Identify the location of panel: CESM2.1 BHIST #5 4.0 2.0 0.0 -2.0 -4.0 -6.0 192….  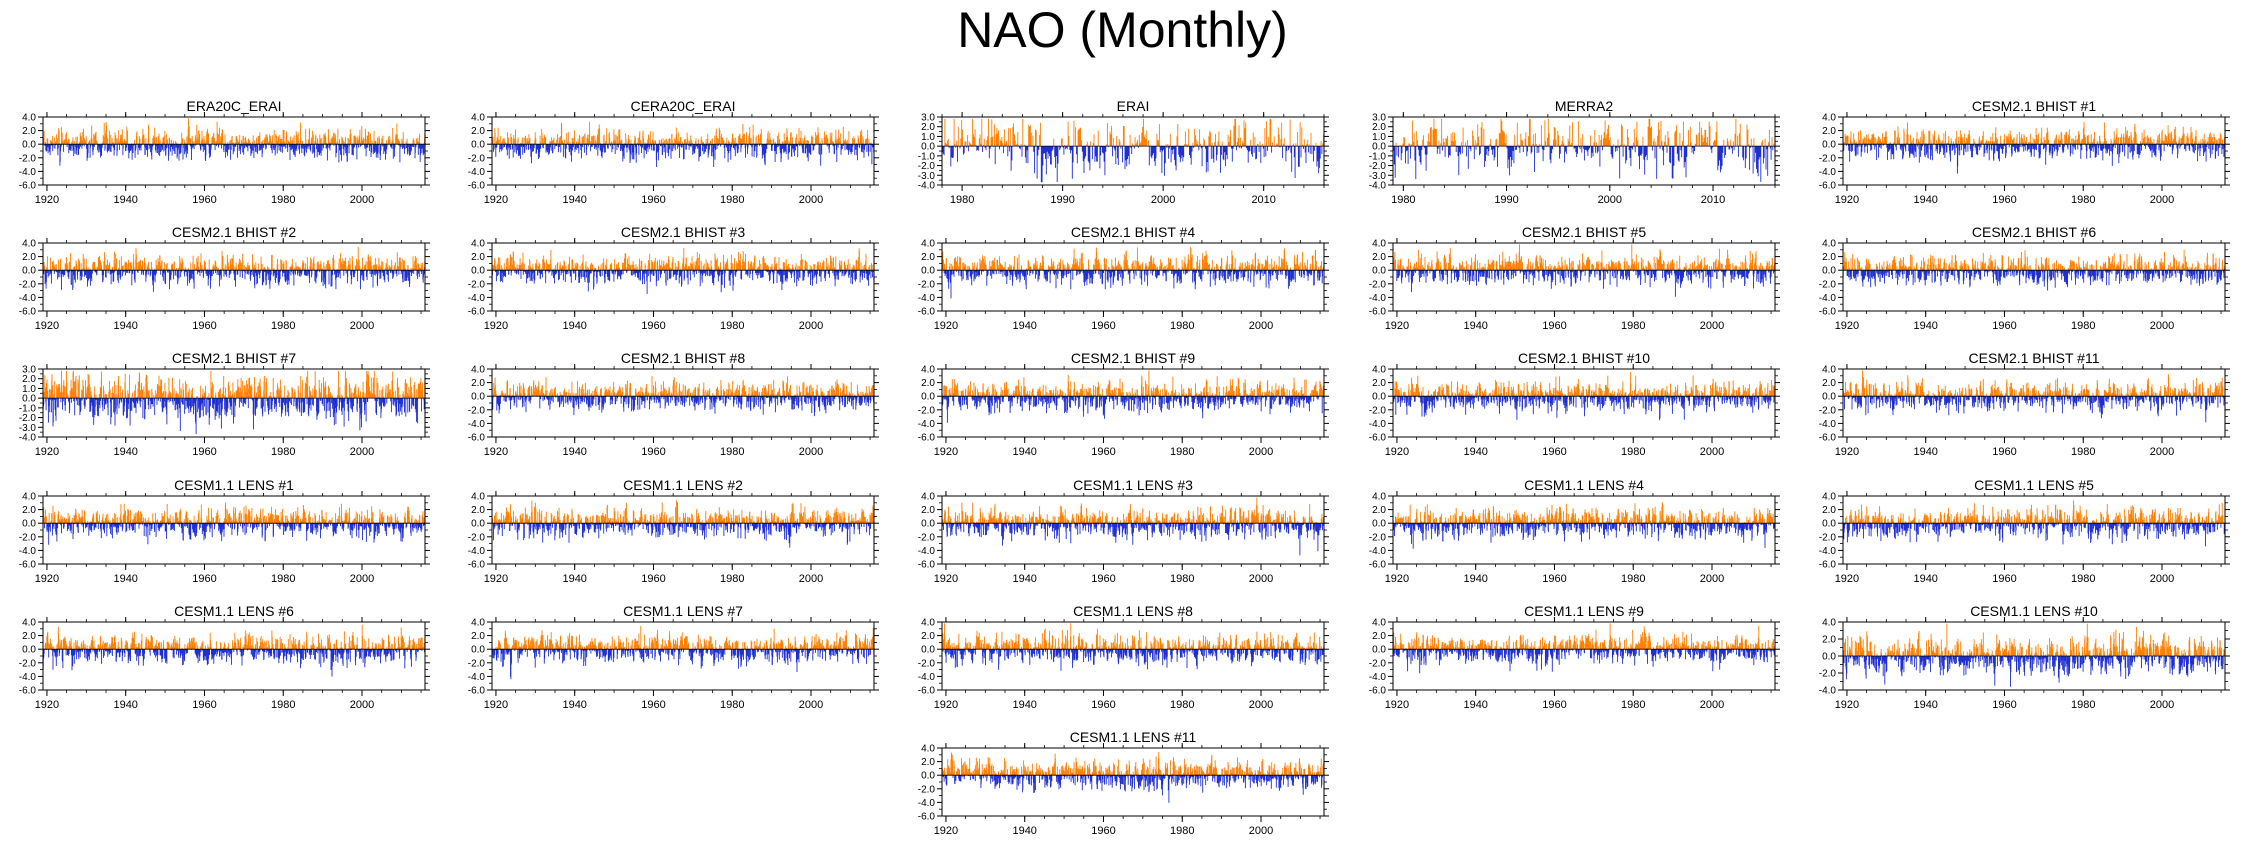
(1574, 278).